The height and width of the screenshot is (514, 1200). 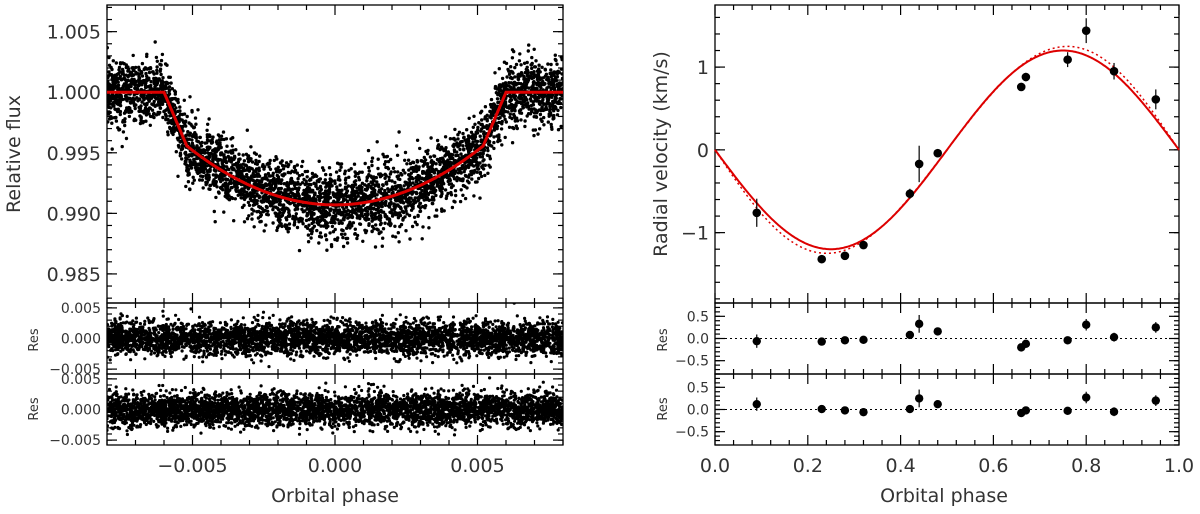 What do you see at coordinates (74, 154) in the screenshot?
I see `y-tick-label: 0.995` at bounding box center [74, 154].